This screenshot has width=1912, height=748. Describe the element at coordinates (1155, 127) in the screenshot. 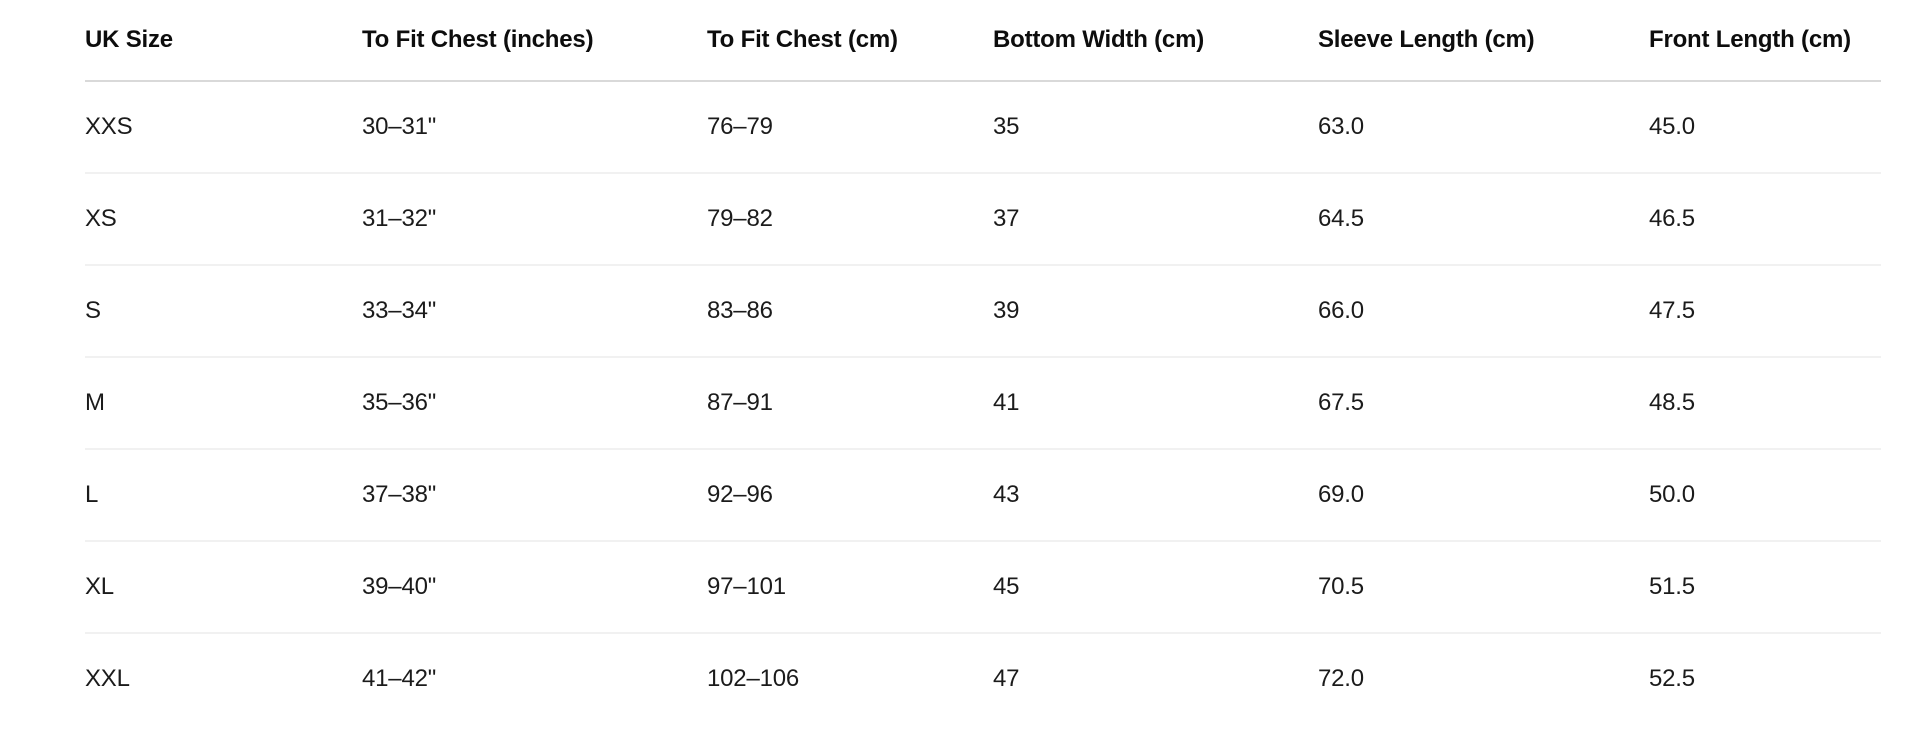

I see `cell-bottom-width: 35` at that location.